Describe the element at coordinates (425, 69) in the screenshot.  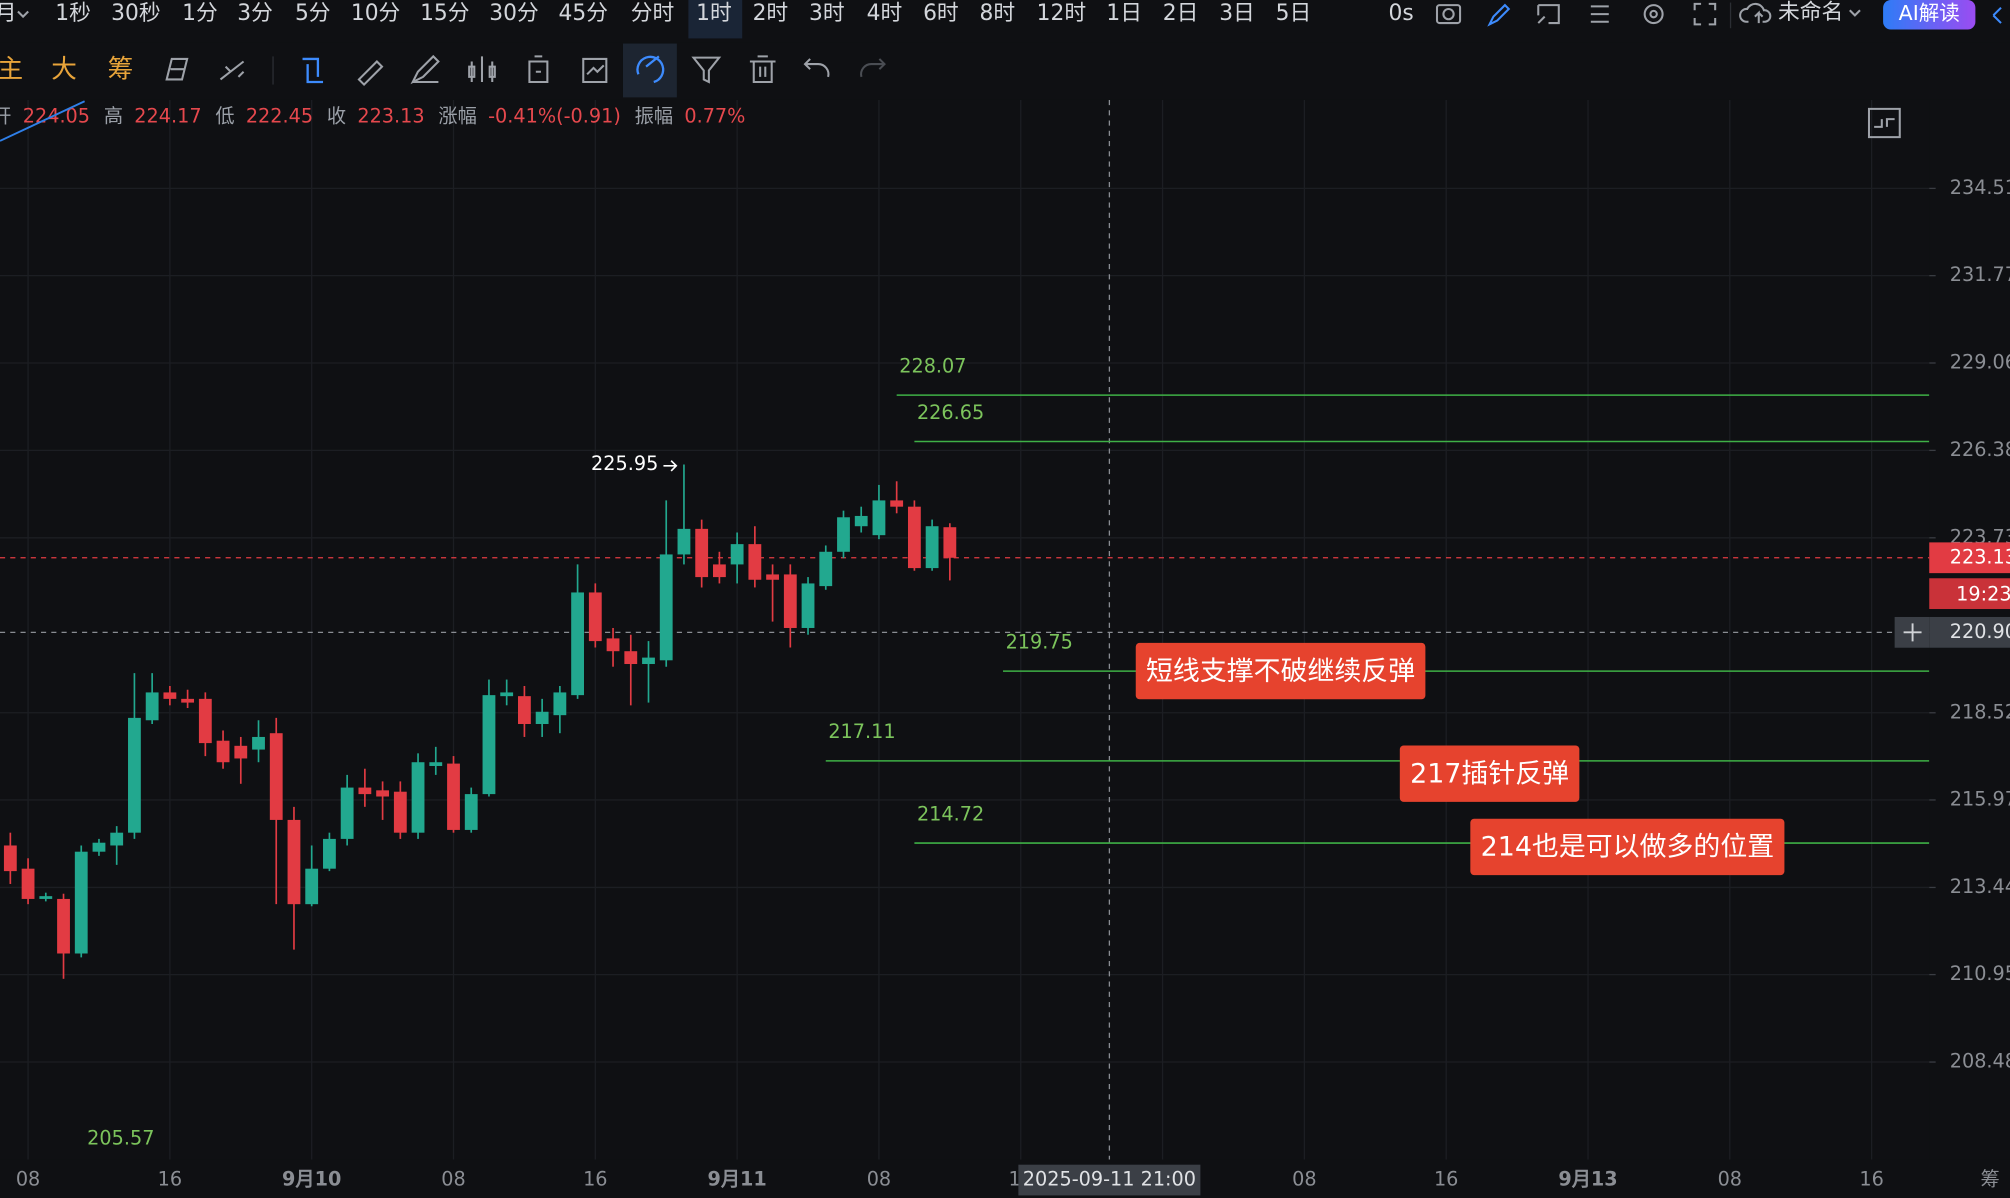
I see `brush-icon` at that location.